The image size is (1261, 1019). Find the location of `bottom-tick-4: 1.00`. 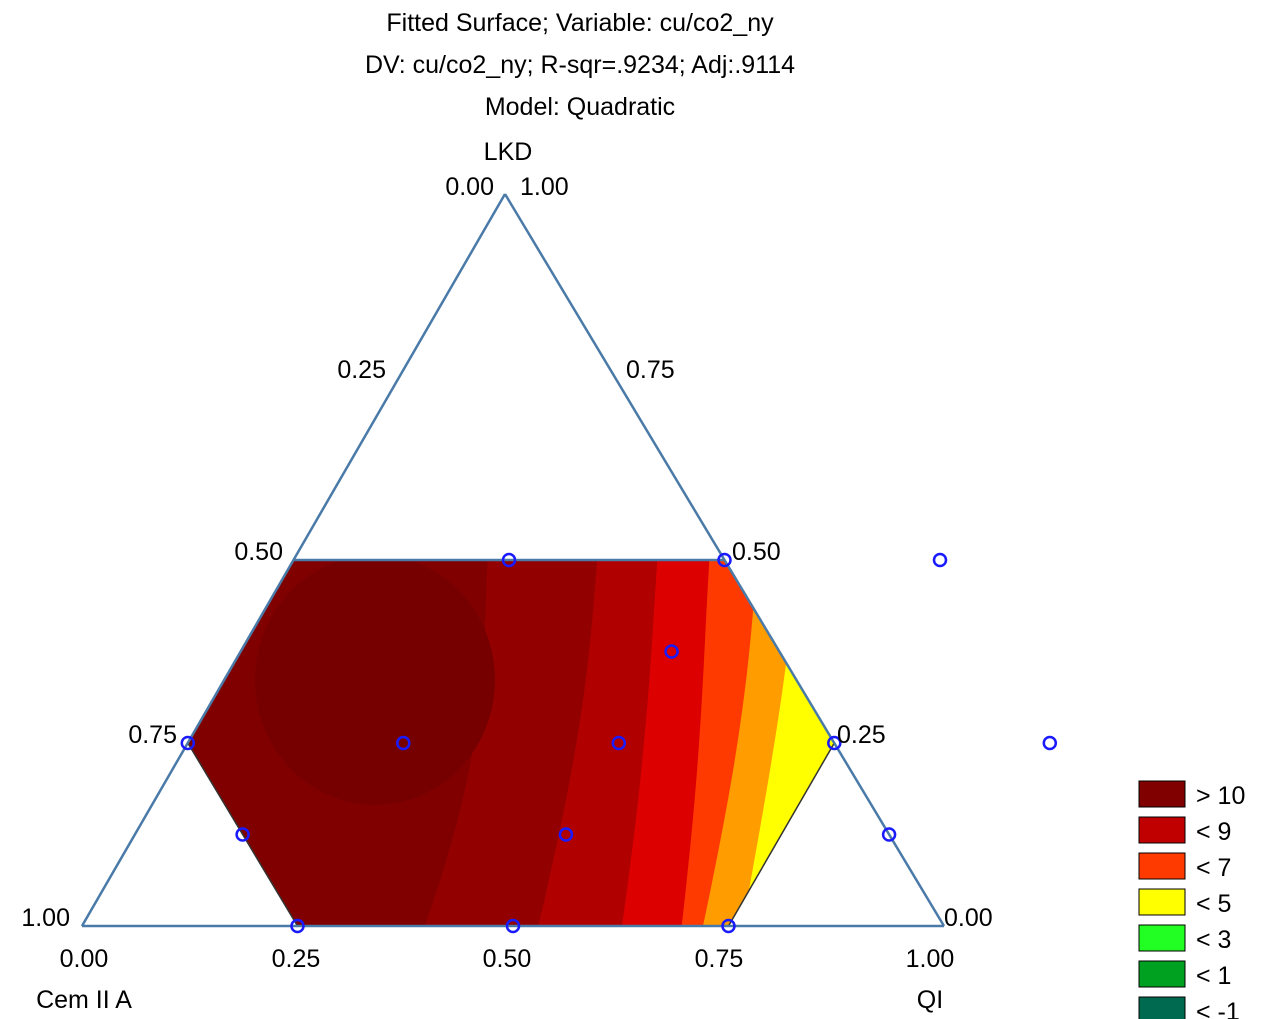

bottom-tick-4: 1.00 is located at coordinates (930, 959).